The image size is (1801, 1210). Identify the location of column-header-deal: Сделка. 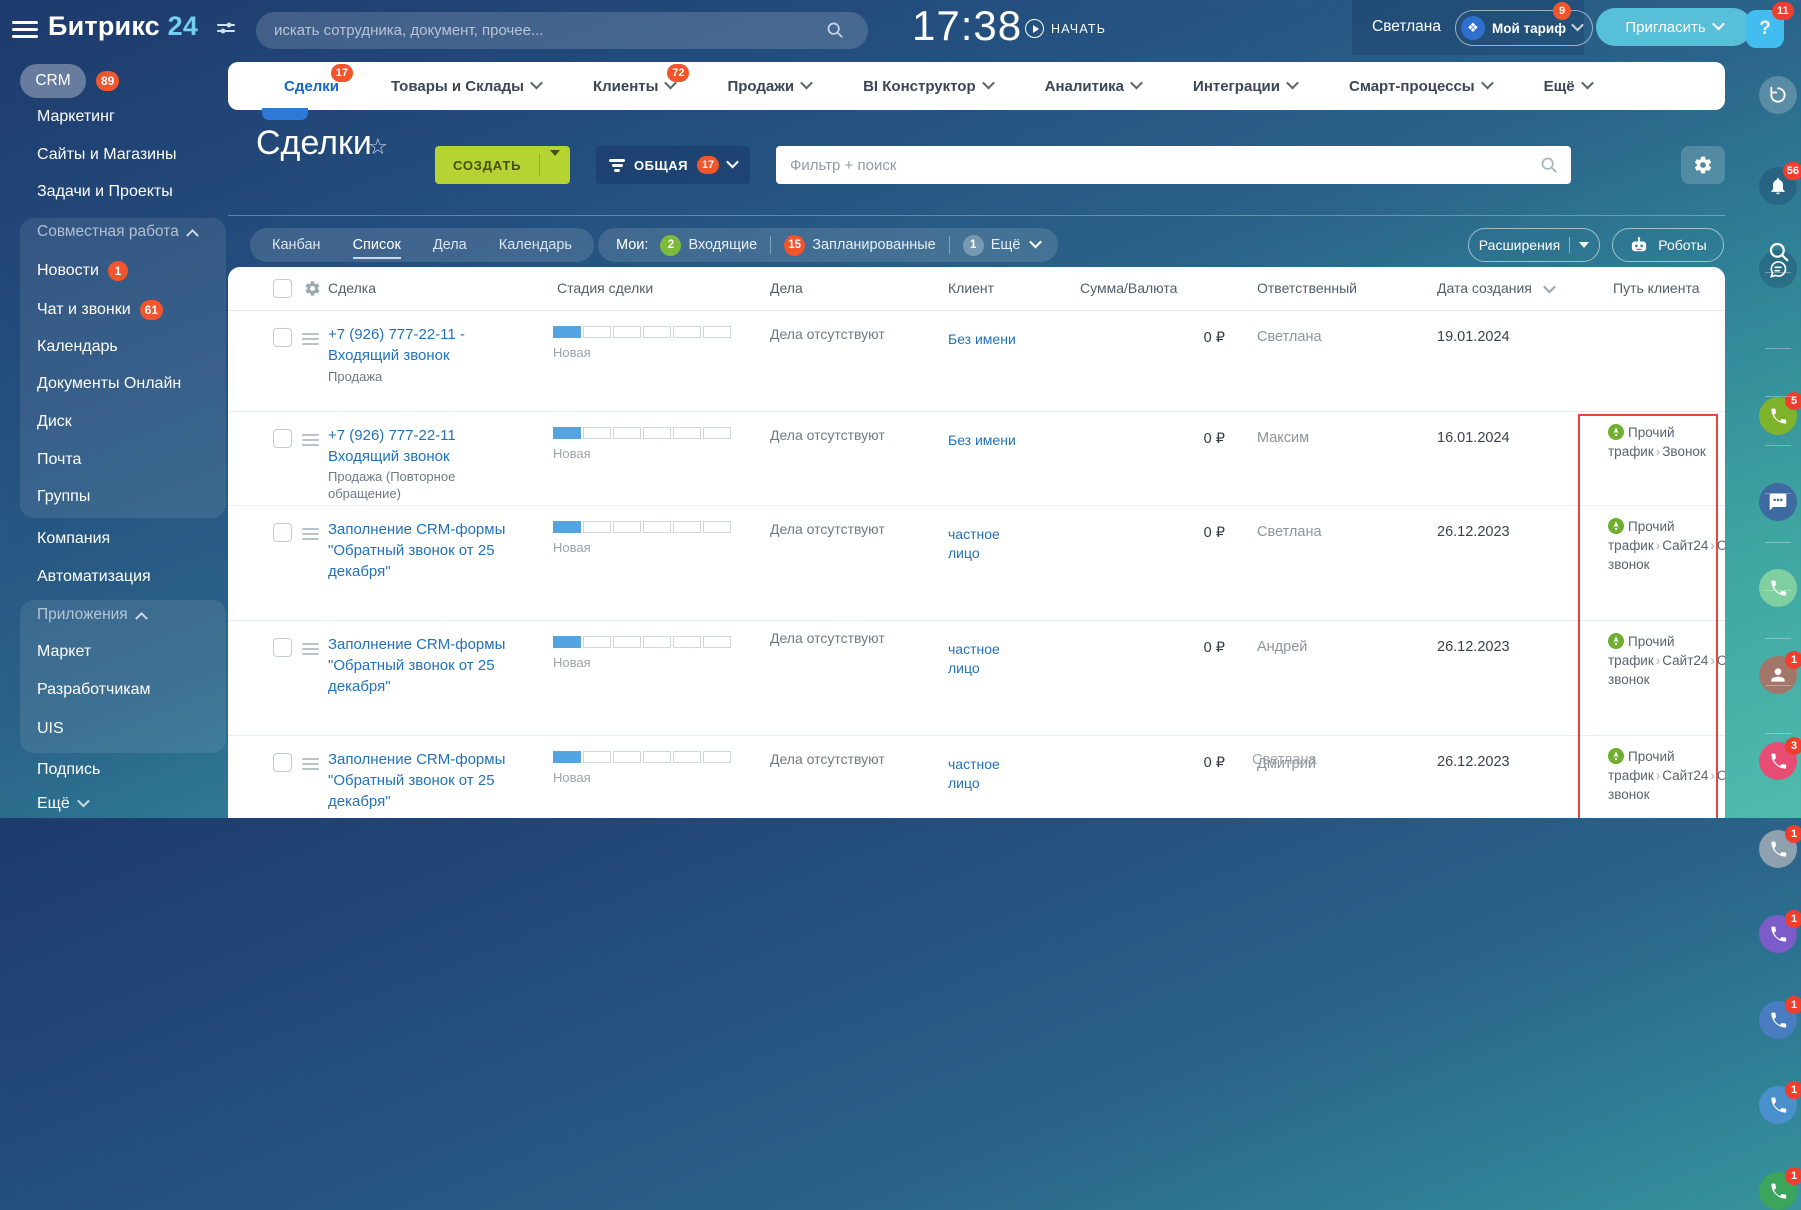
(352, 288).